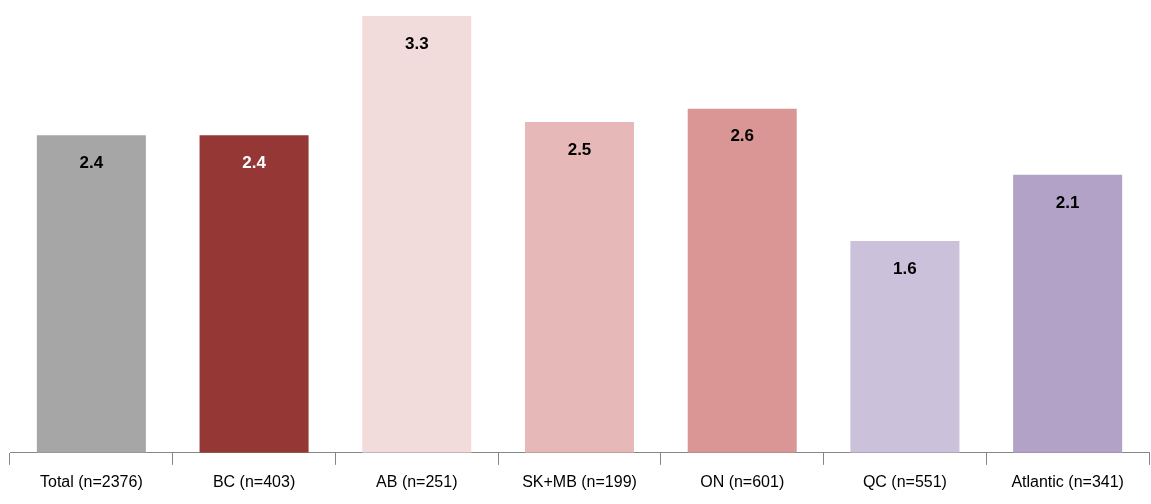 The width and height of the screenshot is (1151, 504). I want to click on data-label: 2.5, so click(579, 149).